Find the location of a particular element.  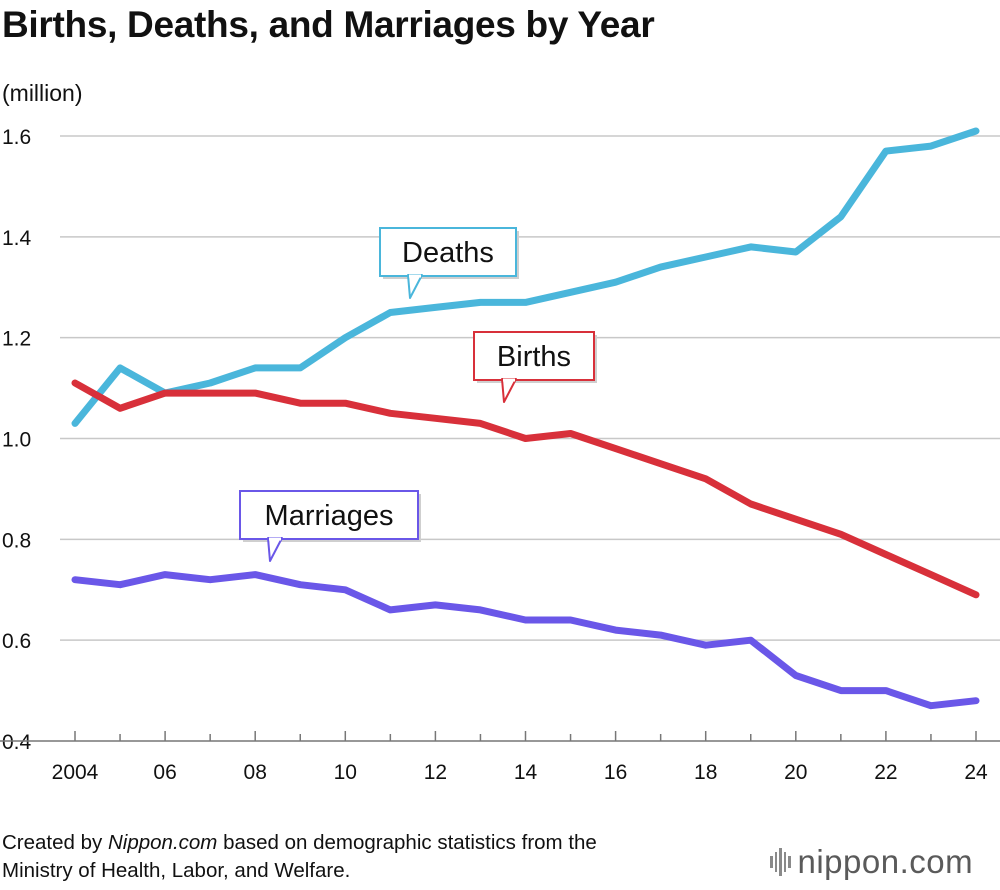

x-tick-label: 06 is located at coordinates (164, 772).